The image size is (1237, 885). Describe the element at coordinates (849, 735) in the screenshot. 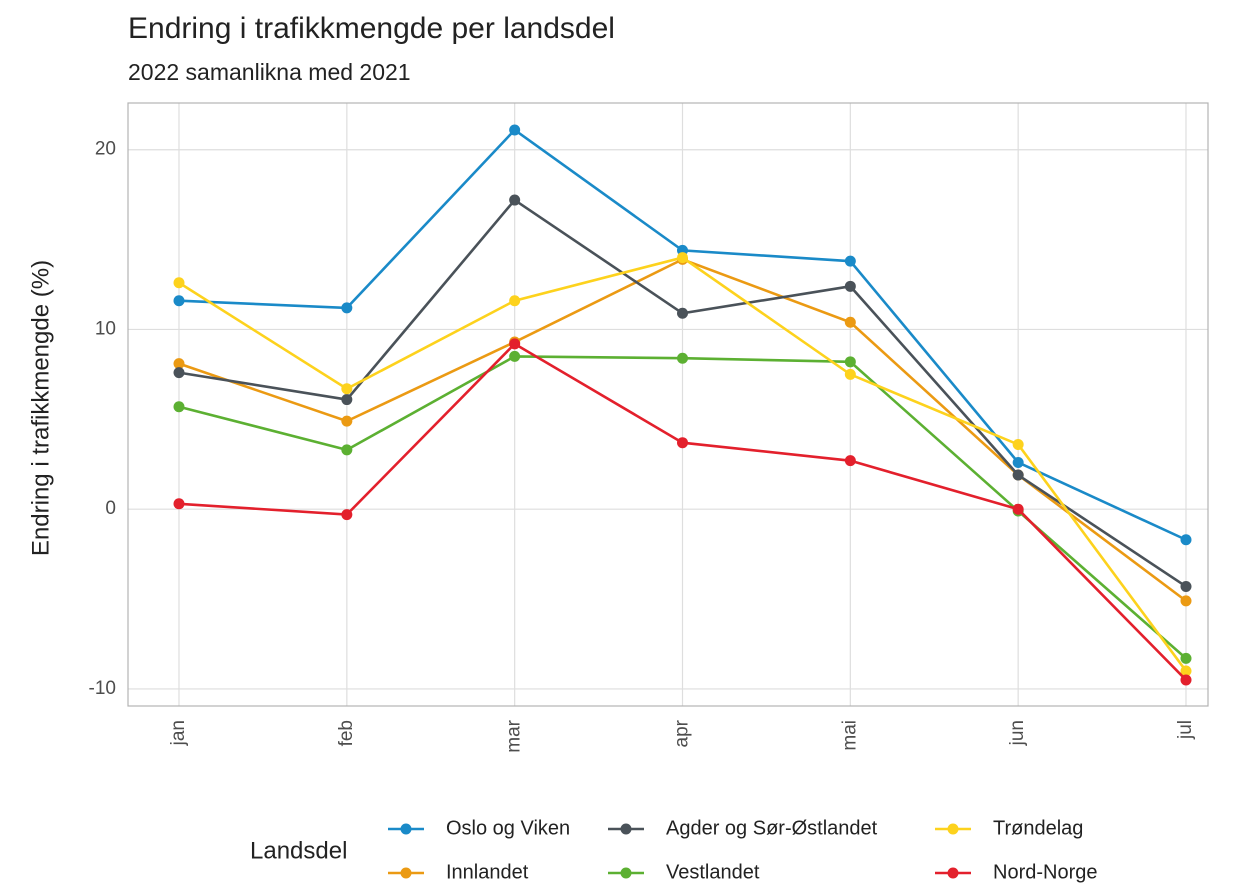

I see `x-tick-label: mai` at that location.